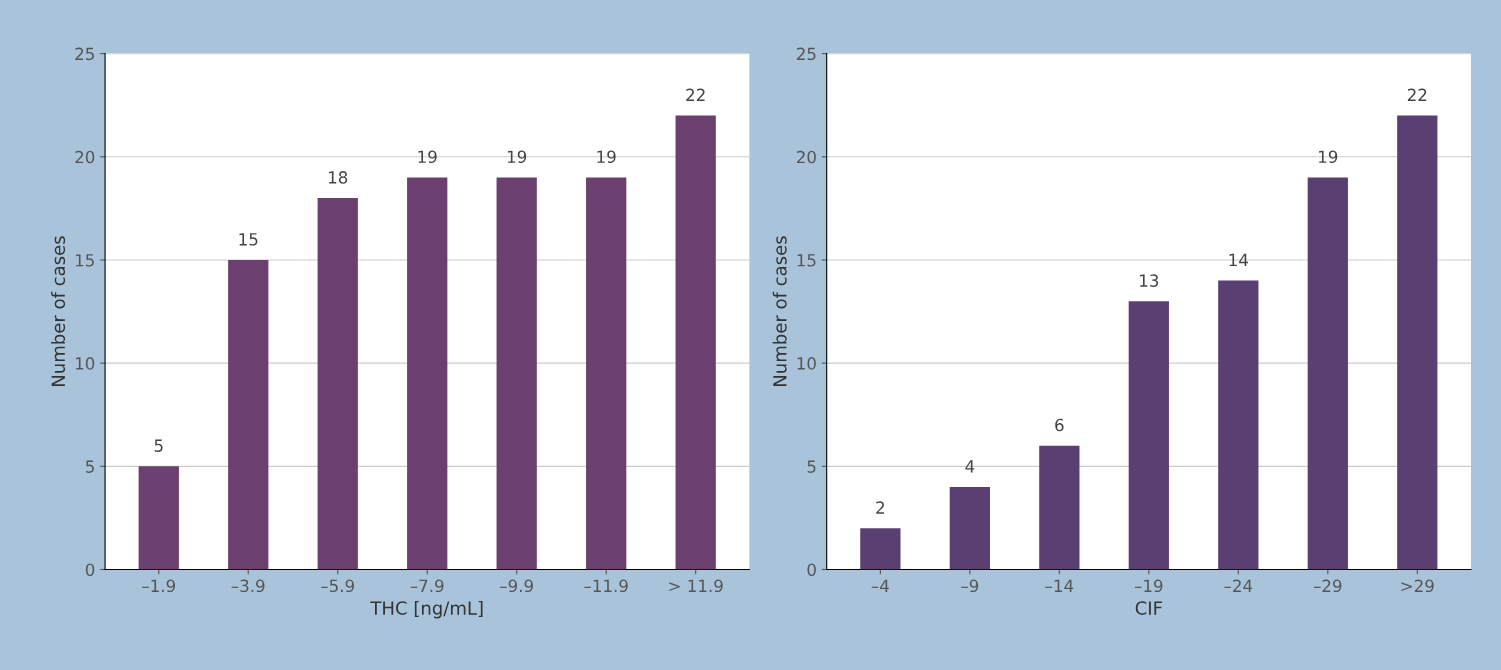 This screenshot has width=1501, height=670. What do you see at coordinates (606, 586) in the screenshot?
I see `x-tick-label: –11.9` at bounding box center [606, 586].